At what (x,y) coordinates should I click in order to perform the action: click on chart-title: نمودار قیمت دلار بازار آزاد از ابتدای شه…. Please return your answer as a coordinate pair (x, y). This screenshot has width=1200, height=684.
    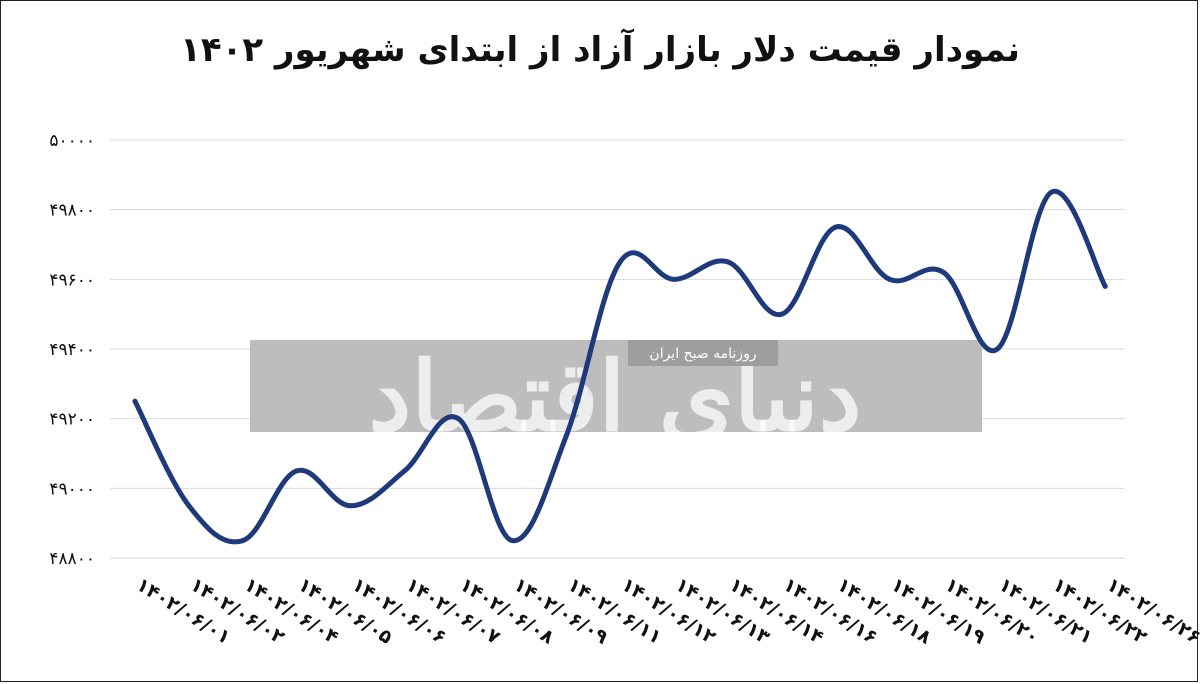
    Looking at the image, I should click on (600, 50).